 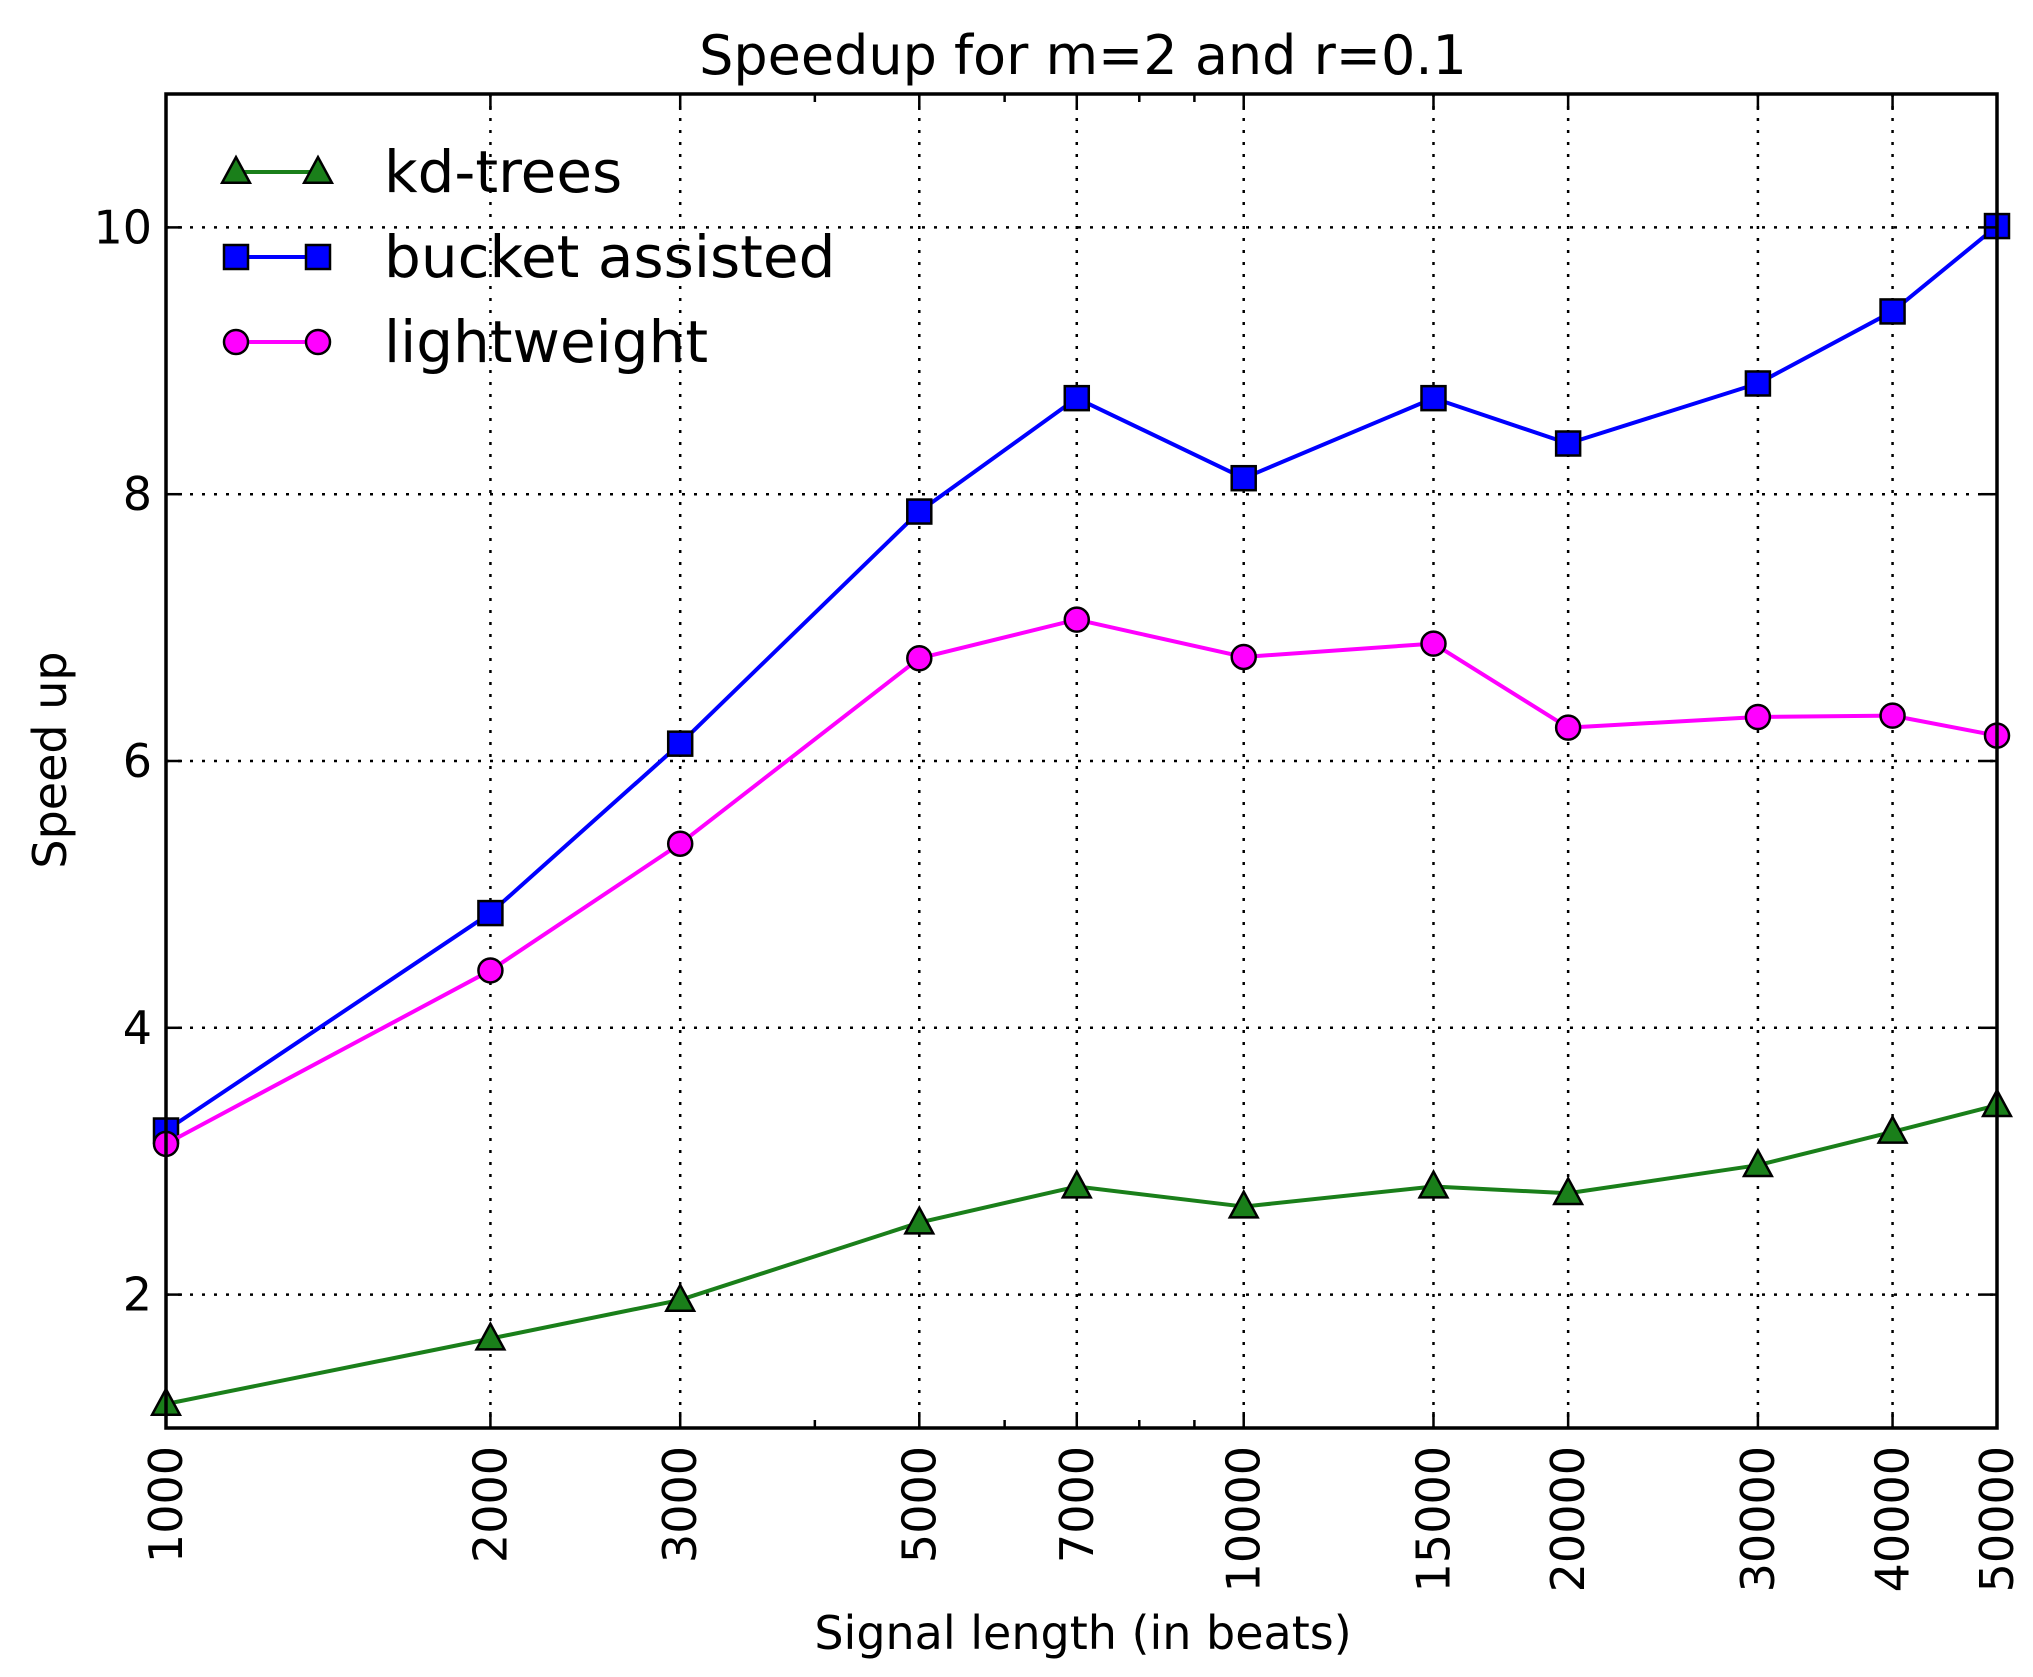 What do you see at coordinates (1568, 1519) in the screenshot?
I see `x-tick-label: 20000` at bounding box center [1568, 1519].